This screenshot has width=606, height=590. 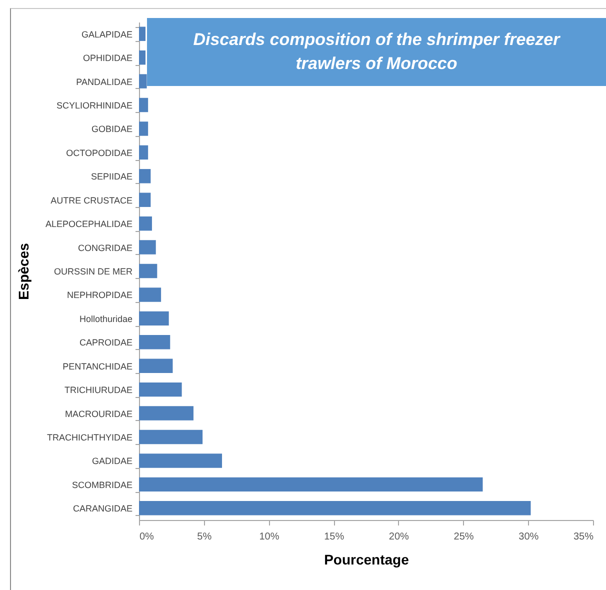 I want to click on y-tick-label: CARANGIDAE, so click(x=102, y=509).